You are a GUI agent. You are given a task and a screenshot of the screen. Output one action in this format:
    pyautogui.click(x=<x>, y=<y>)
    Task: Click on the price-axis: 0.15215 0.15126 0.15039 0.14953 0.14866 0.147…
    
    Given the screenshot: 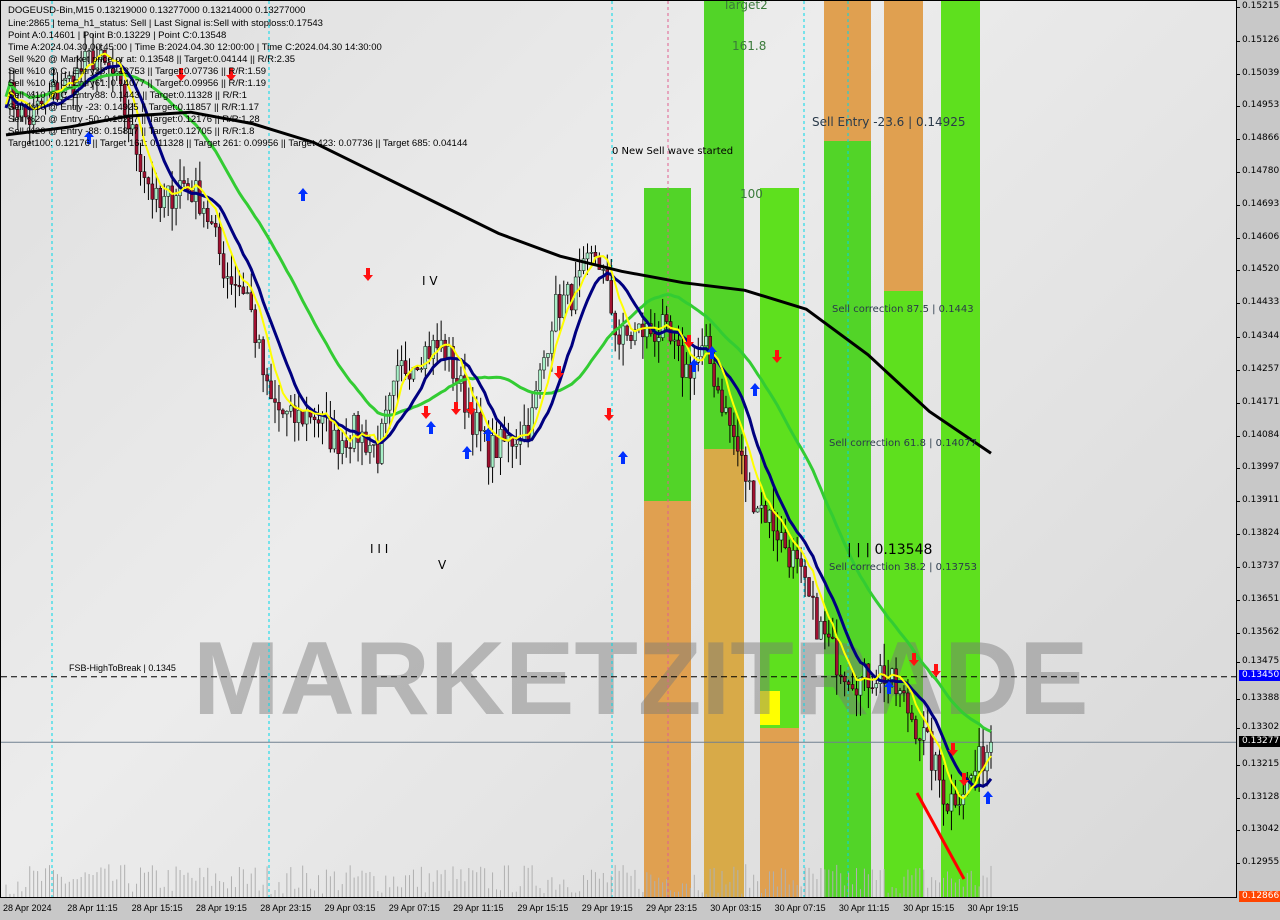 What is the action you would take?
    pyautogui.click(x=1258, y=449)
    